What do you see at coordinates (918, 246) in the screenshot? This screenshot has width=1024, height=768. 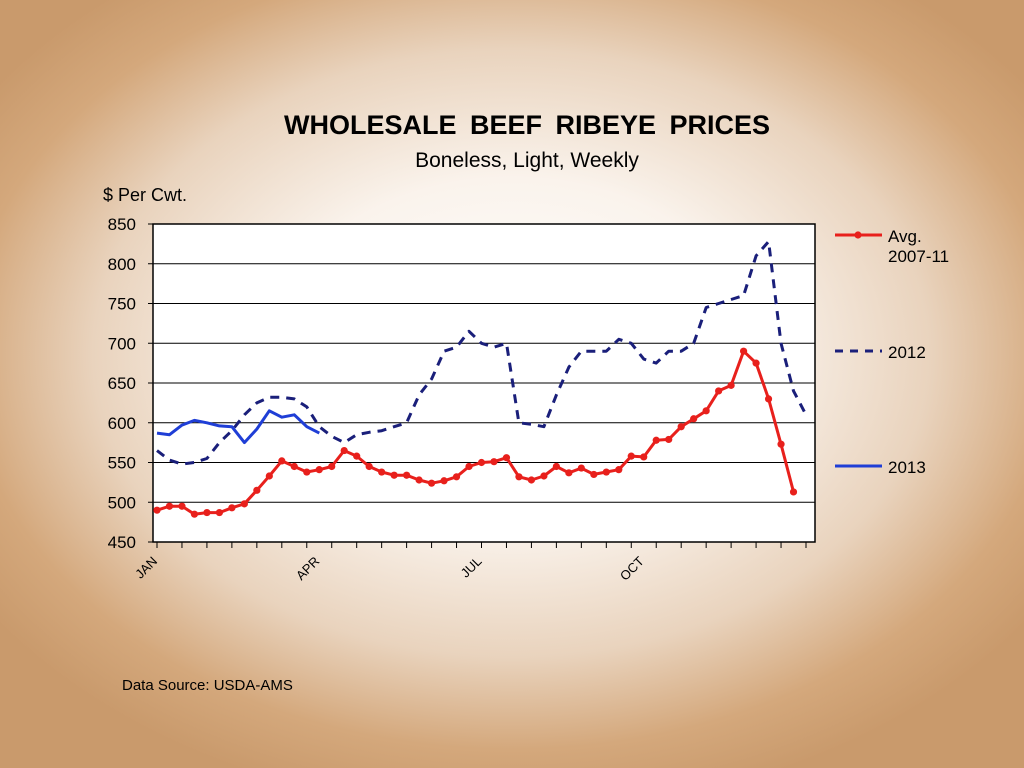 I see `legend-label: Avg. 2007-11` at bounding box center [918, 246].